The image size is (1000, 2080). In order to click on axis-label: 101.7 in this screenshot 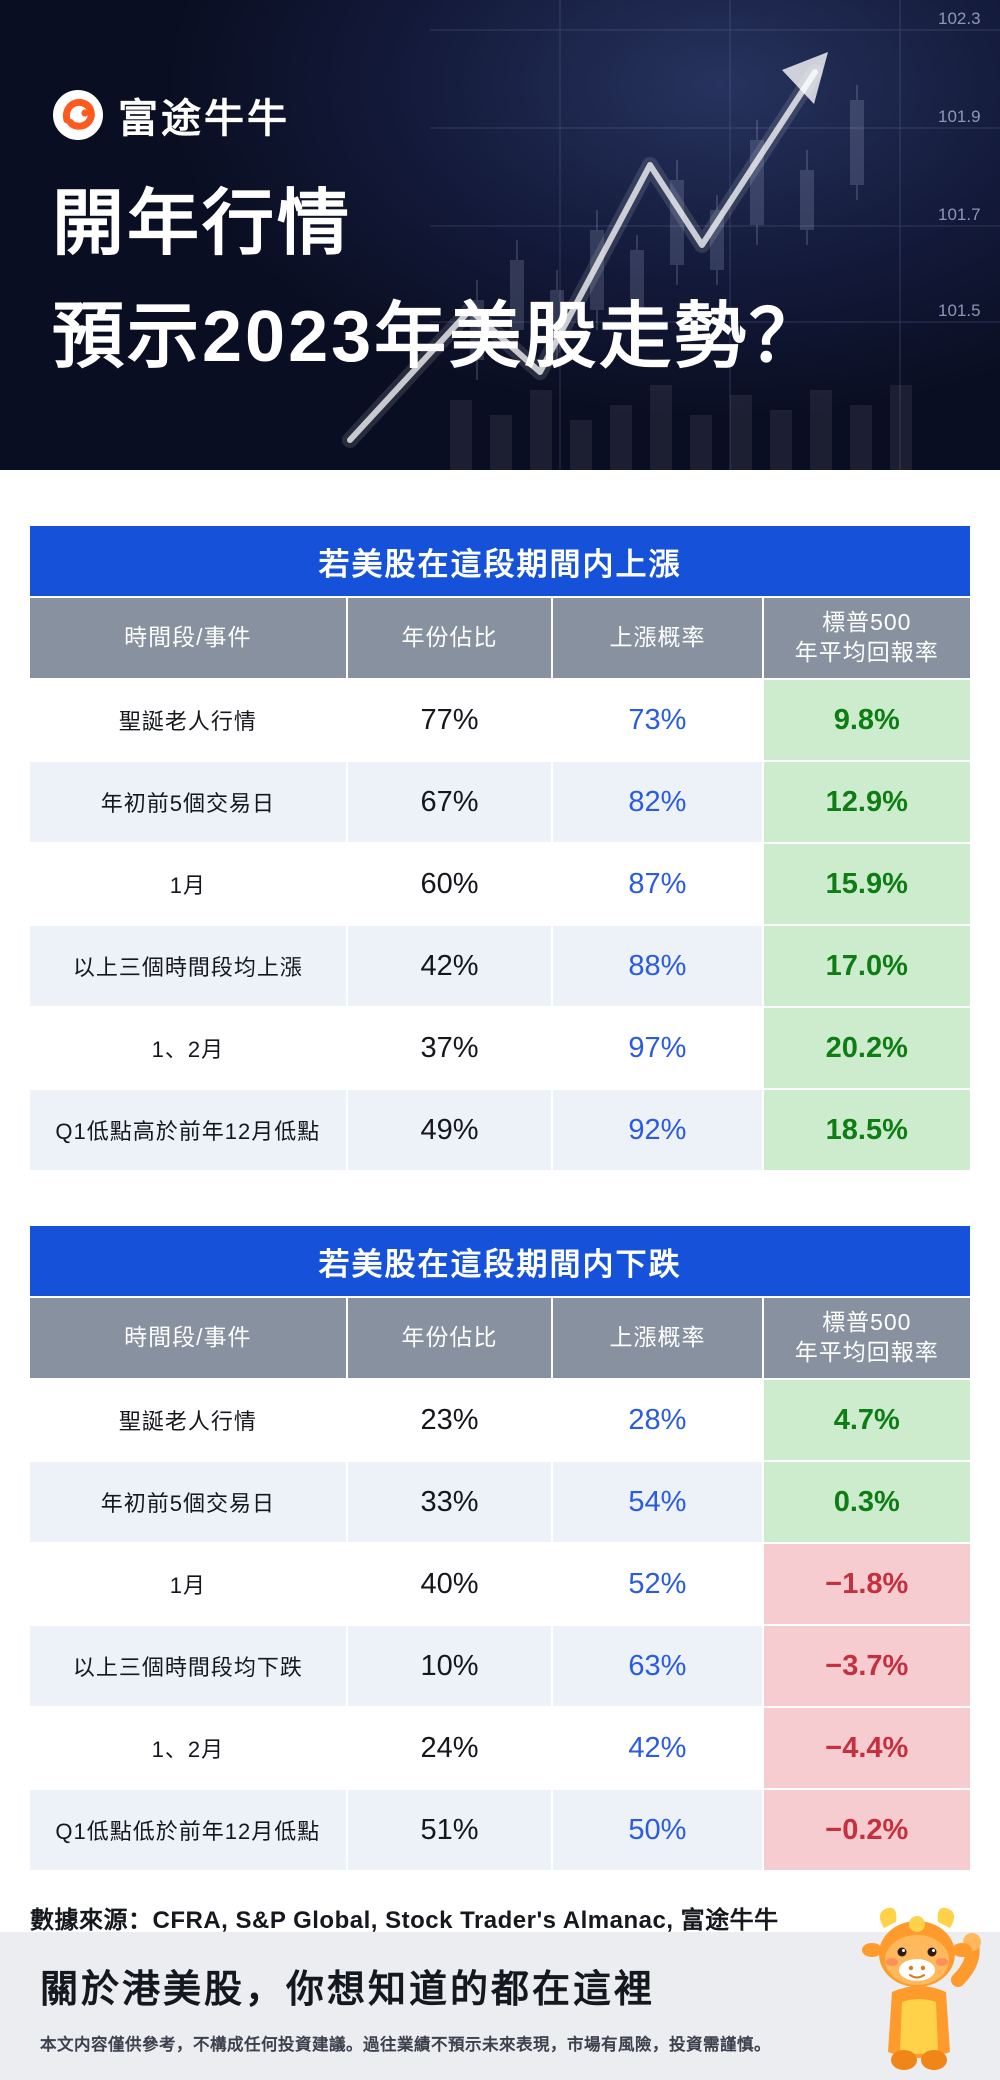, I will do `click(959, 214)`.